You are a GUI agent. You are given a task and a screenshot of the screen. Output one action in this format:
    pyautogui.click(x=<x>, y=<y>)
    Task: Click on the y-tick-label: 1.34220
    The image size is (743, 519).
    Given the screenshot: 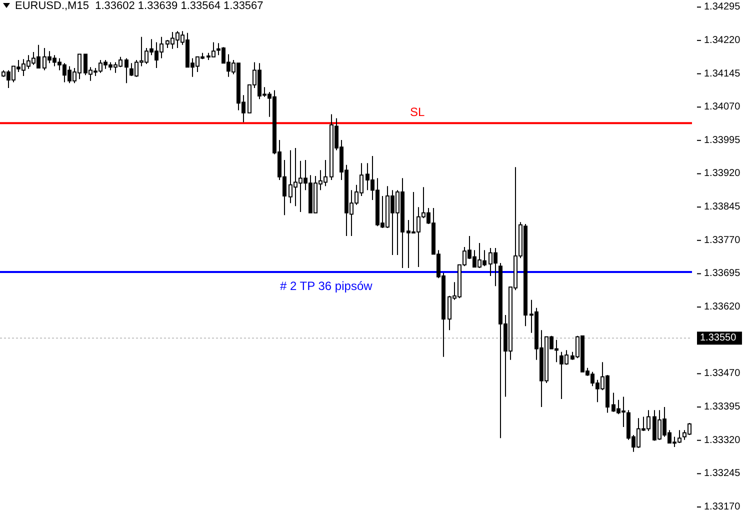 What is the action you would take?
    pyautogui.click(x=722, y=40)
    